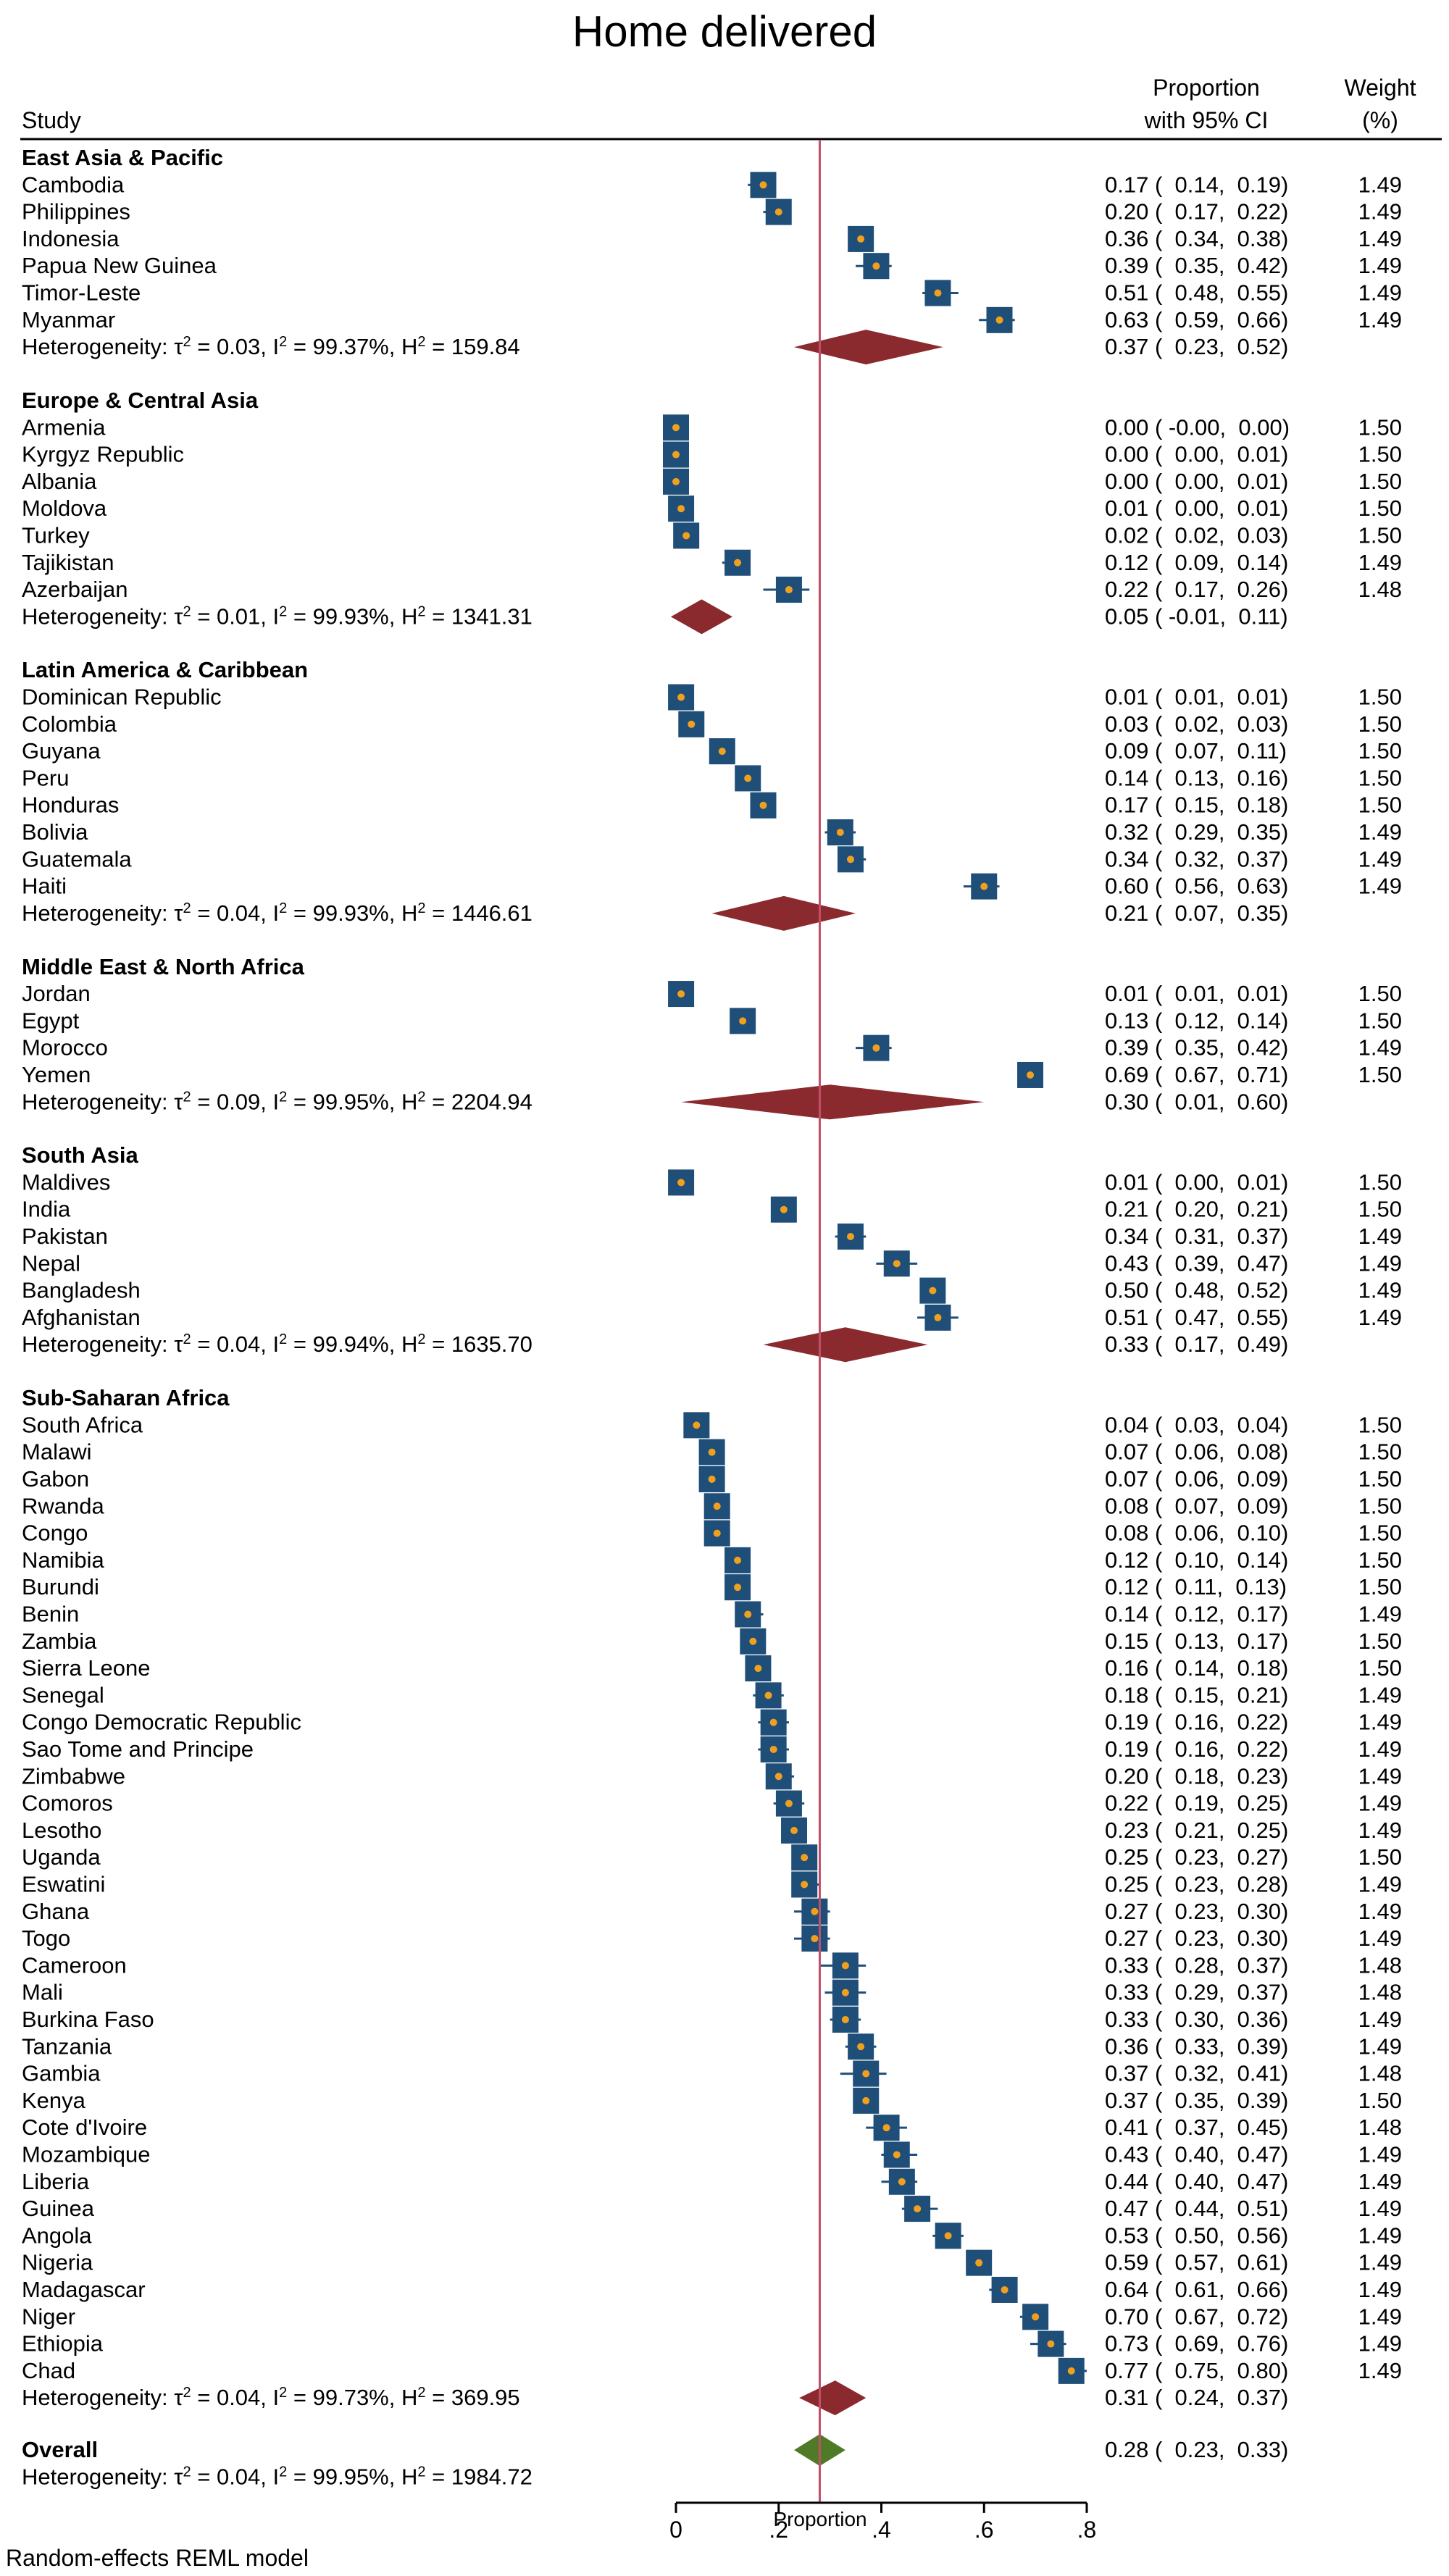  Describe the element at coordinates (60, 2449) in the screenshot. I see `overall-title: Overall` at that location.